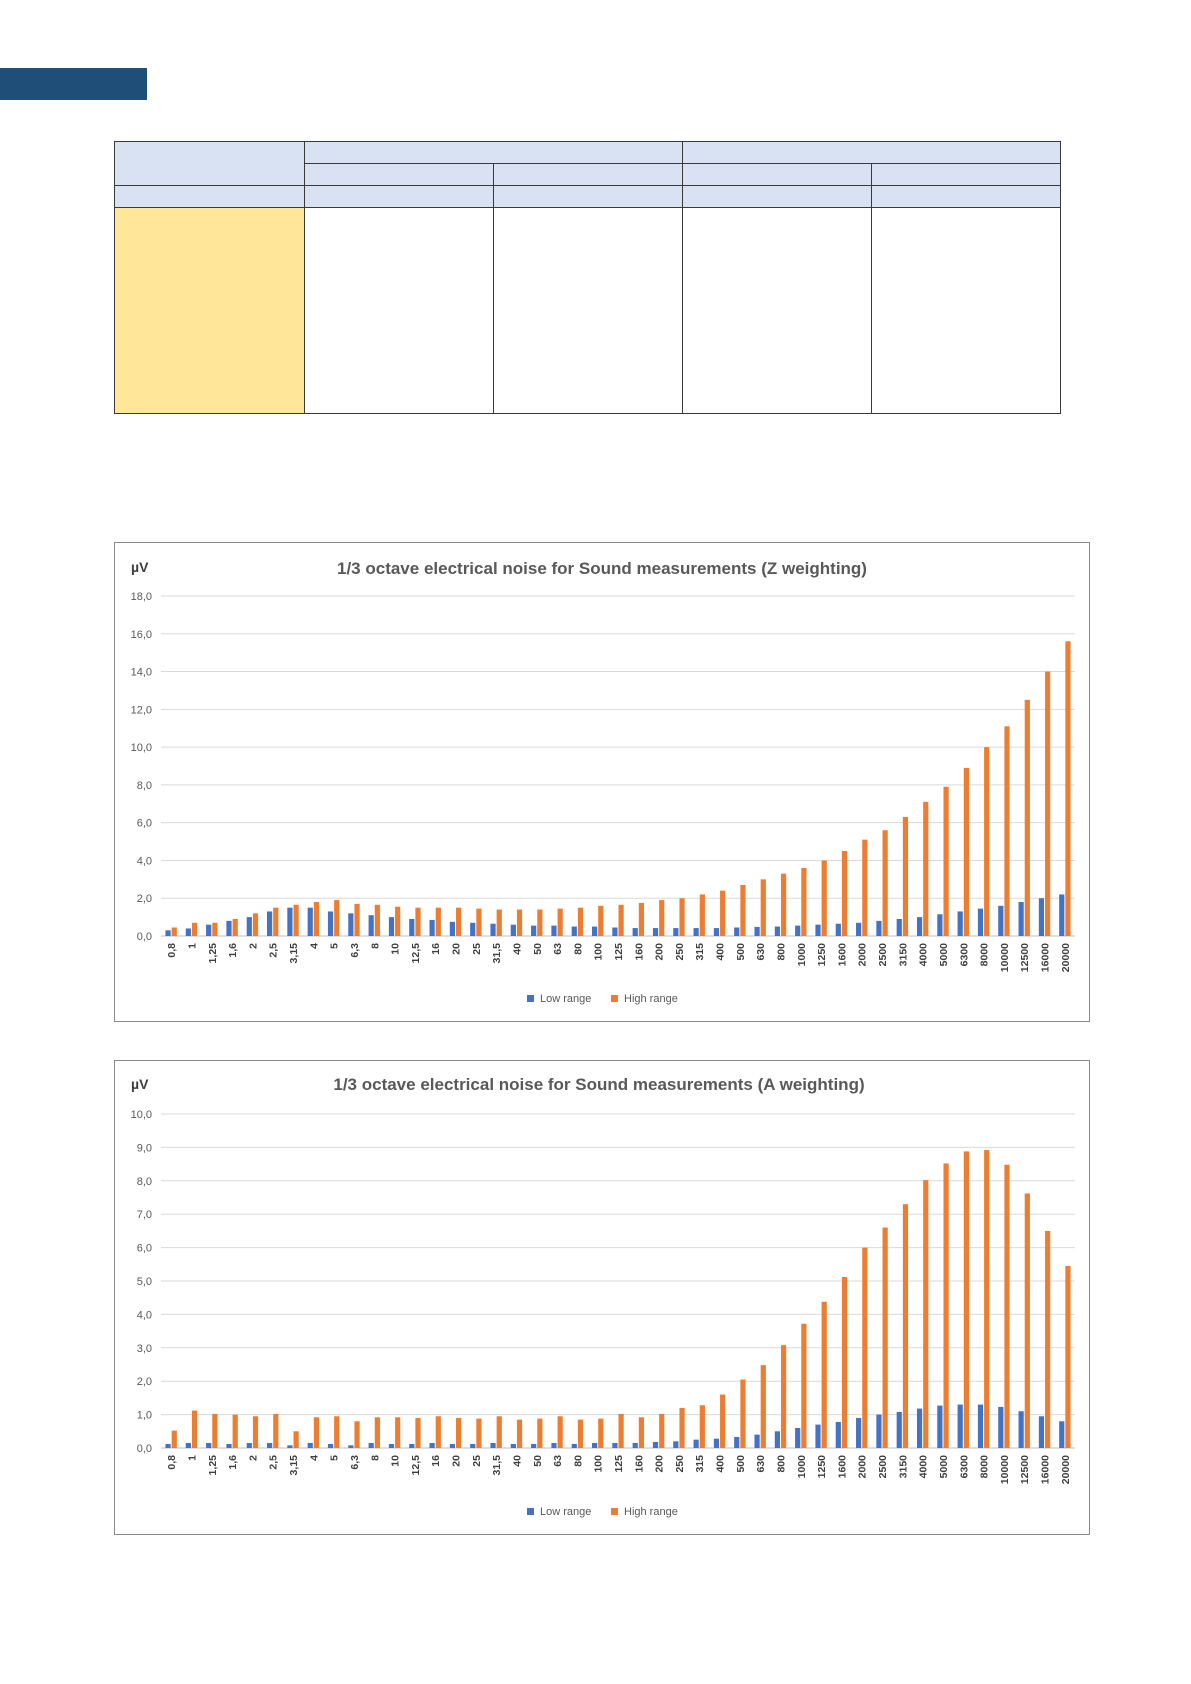 The width and height of the screenshot is (1191, 1684). What do you see at coordinates (578, 949) in the screenshot?
I see `x-tick-label: 80` at bounding box center [578, 949].